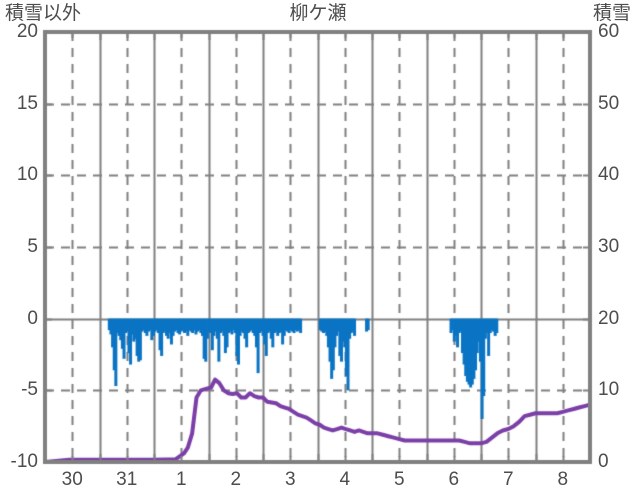 This screenshot has width=636, height=501. What do you see at coordinates (43, 13) in the screenshot?
I see `left-axis-title: 積雪以外` at bounding box center [43, 13].